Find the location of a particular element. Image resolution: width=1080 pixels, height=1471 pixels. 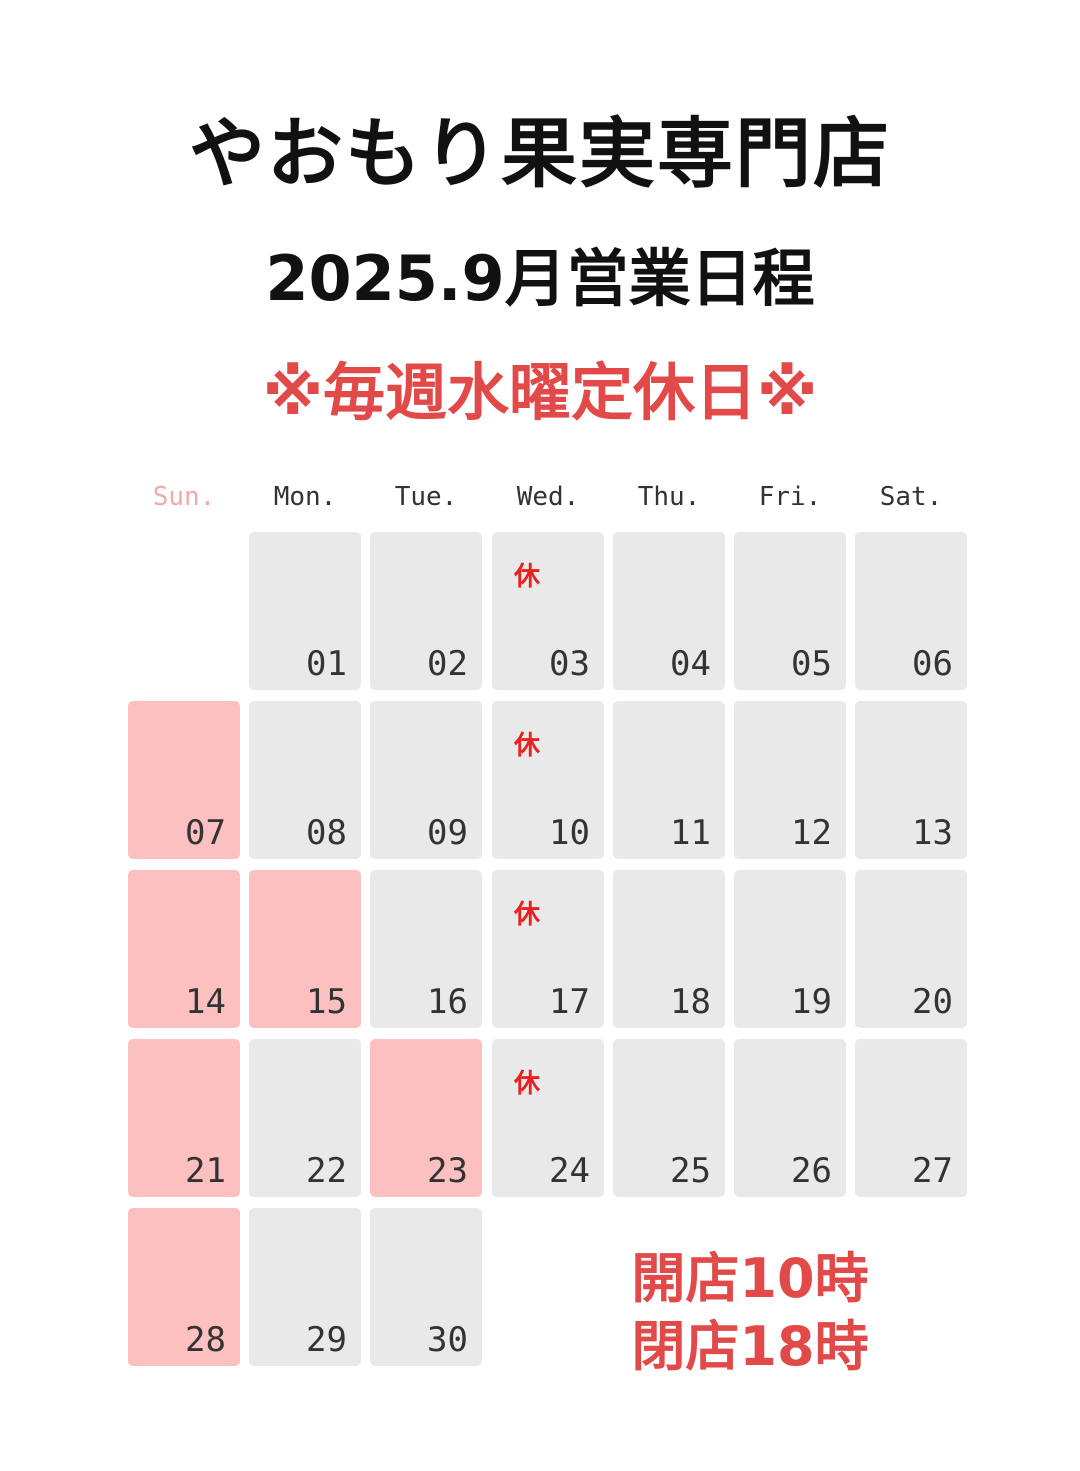

day-number: 25 is located at coordinates (690, 1171).